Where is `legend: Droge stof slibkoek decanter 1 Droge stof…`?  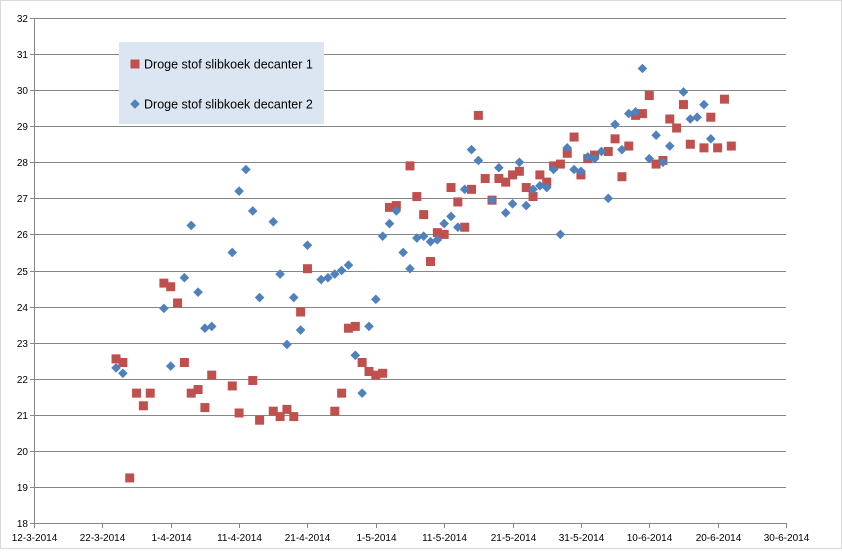 legend: Droge stof slibkoek decanter 1 Droge stof… is located at coordinates (221, 83).